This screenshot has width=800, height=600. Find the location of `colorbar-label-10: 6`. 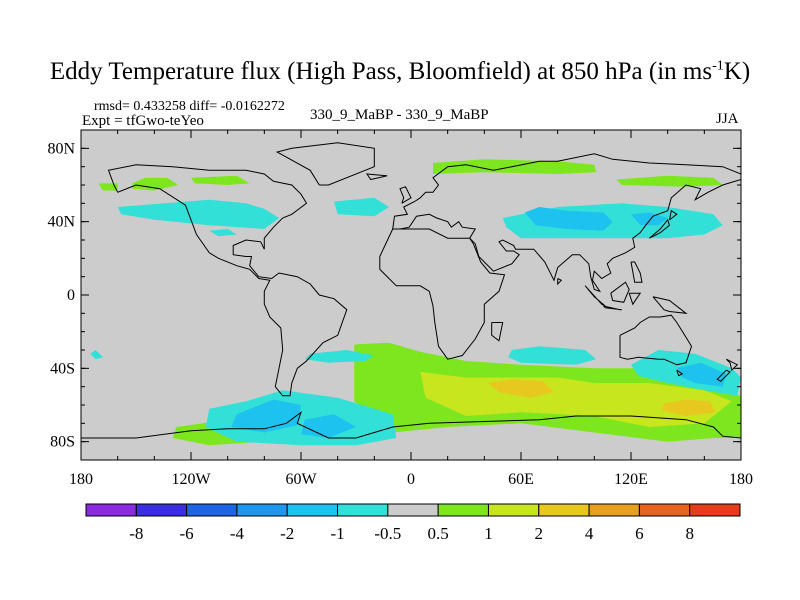

colorbar-label-10: 6 is located at coordinates (639, 533).